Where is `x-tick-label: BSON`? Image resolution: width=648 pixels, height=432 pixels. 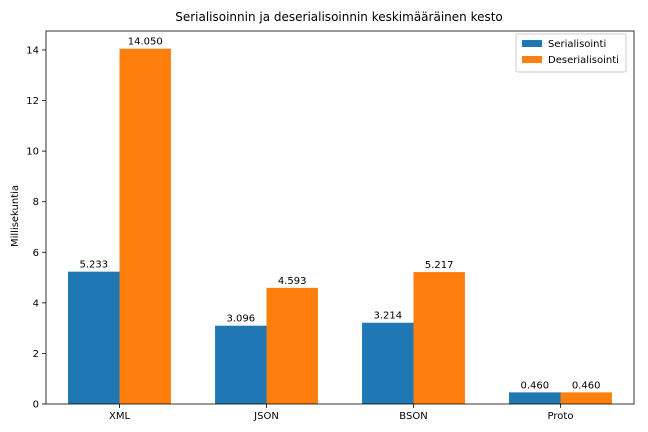
x-tick-label: BSON is located at coordinates (413, 416).